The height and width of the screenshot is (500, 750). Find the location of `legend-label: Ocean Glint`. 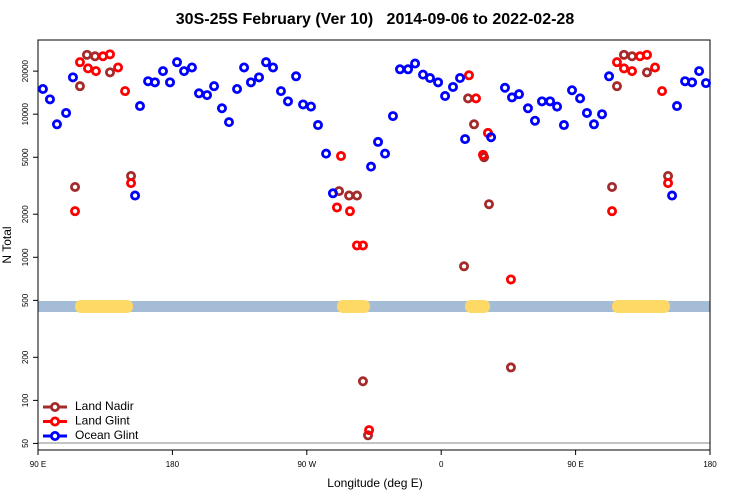

legend-label: Ocean Glint is located at coordinates (107, 435).